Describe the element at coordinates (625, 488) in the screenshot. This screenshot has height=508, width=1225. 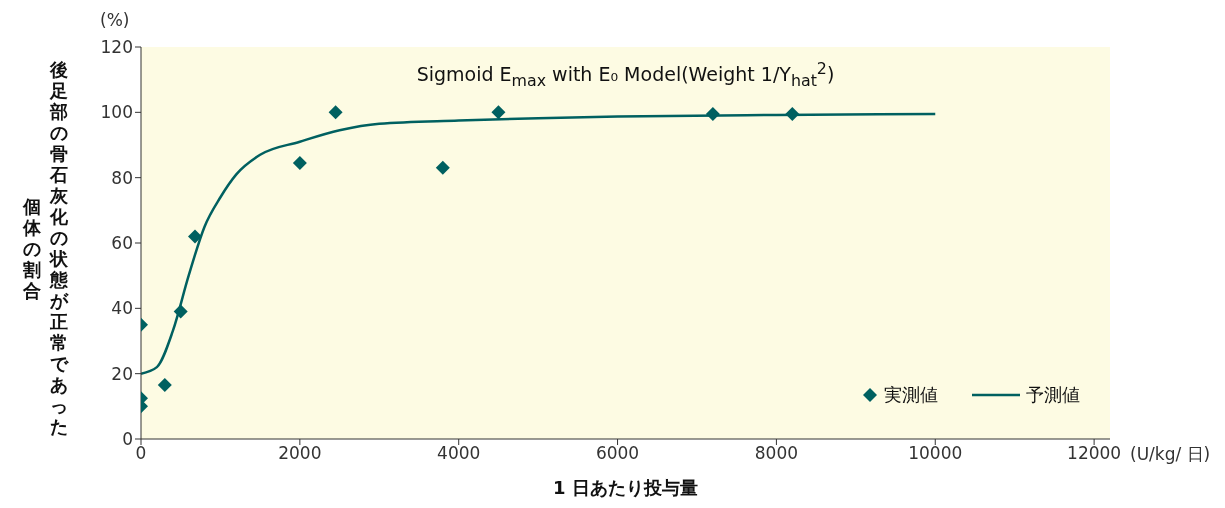
I see `x-axis-title: 1 日あたり投与量` at that location.